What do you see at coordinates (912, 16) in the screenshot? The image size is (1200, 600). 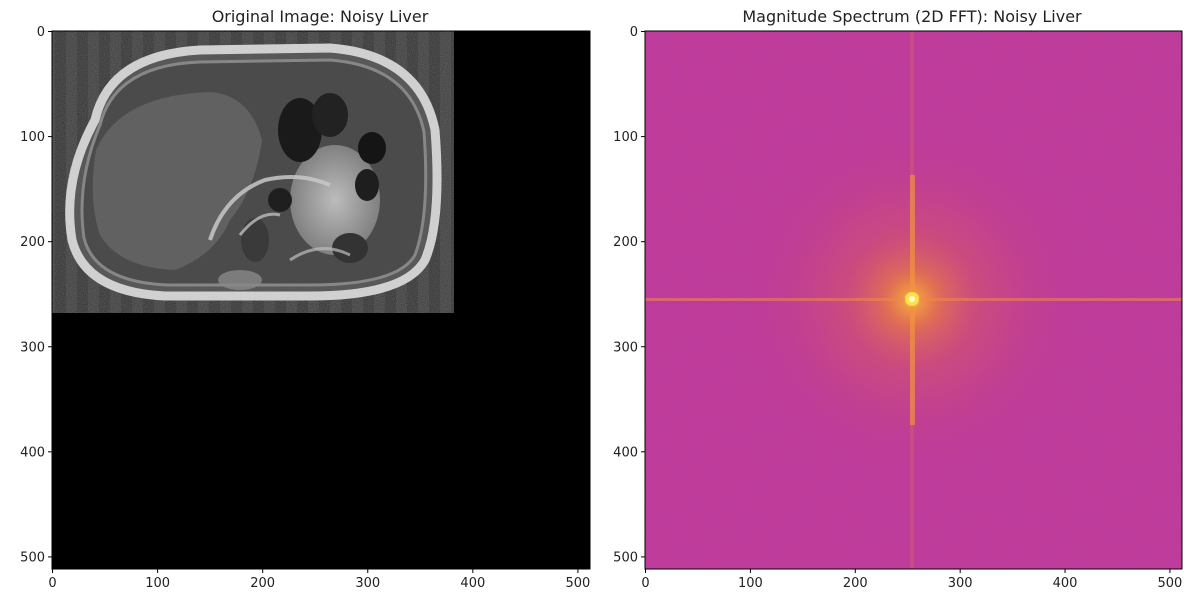 I see `right-panel-title: Magnitude Spectrum (2D FFT): Noisy Liver` at bounding box center [912, 16].